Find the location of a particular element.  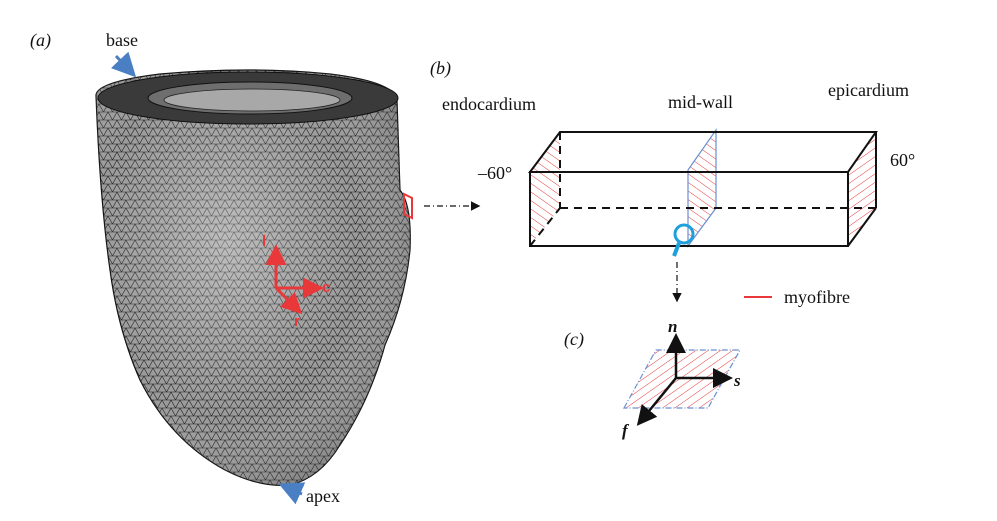

endo-angle-label: –60° is located at coordinates (494, 173).